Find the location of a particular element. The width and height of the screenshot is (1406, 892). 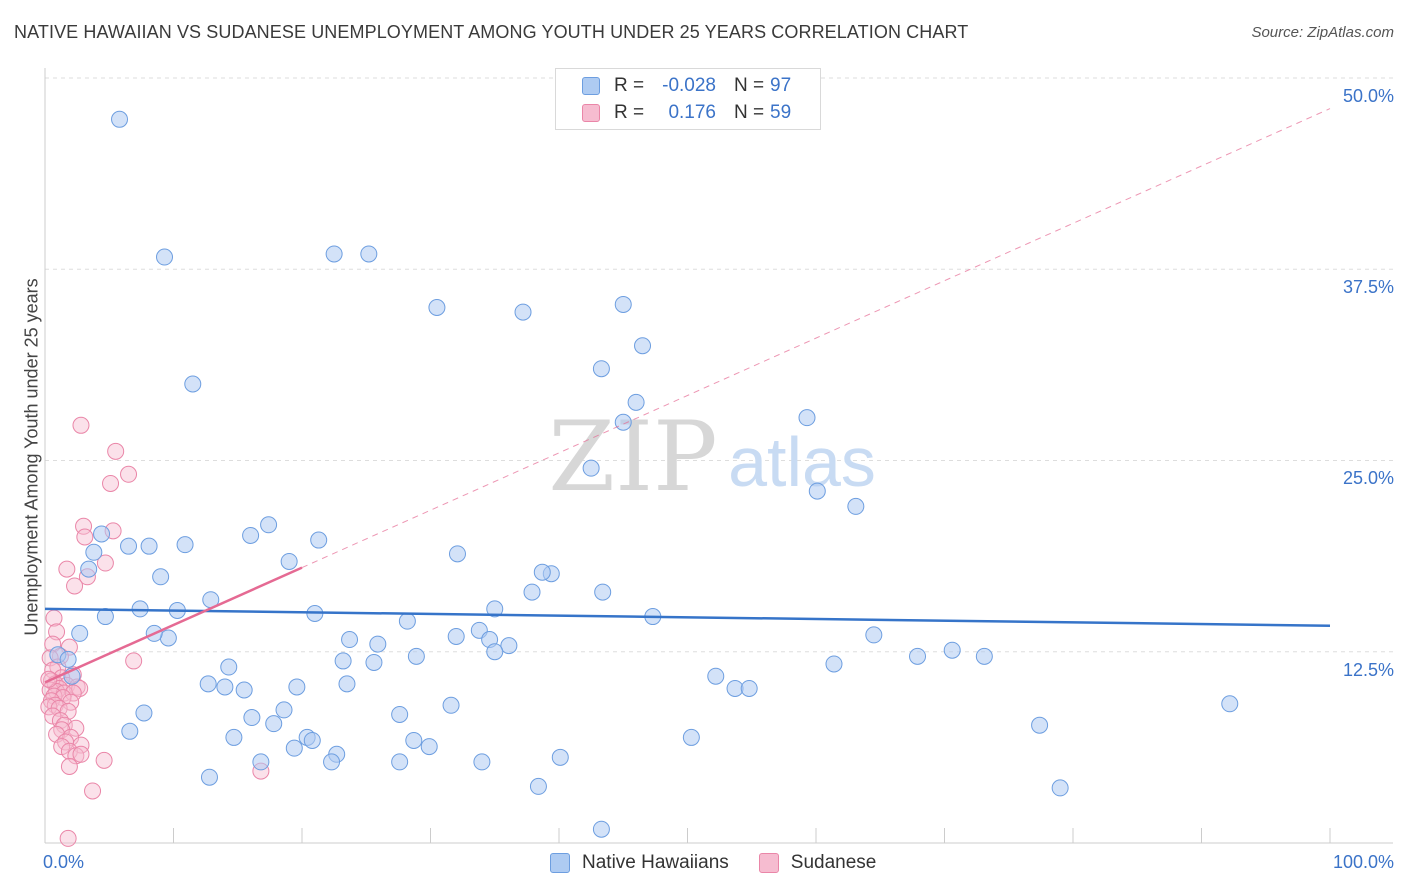

r-label: R = is located at coordinates (629, 85).